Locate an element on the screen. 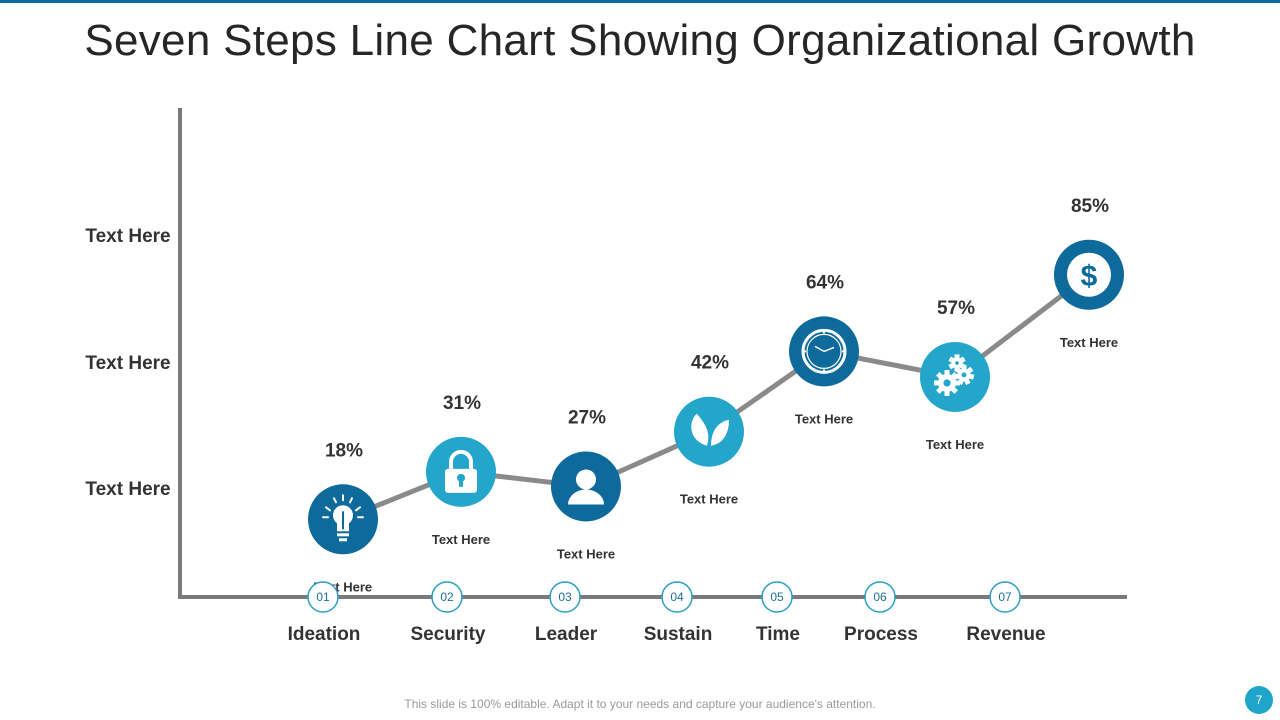  step-number: 05 is located at coordinates (777, 597).